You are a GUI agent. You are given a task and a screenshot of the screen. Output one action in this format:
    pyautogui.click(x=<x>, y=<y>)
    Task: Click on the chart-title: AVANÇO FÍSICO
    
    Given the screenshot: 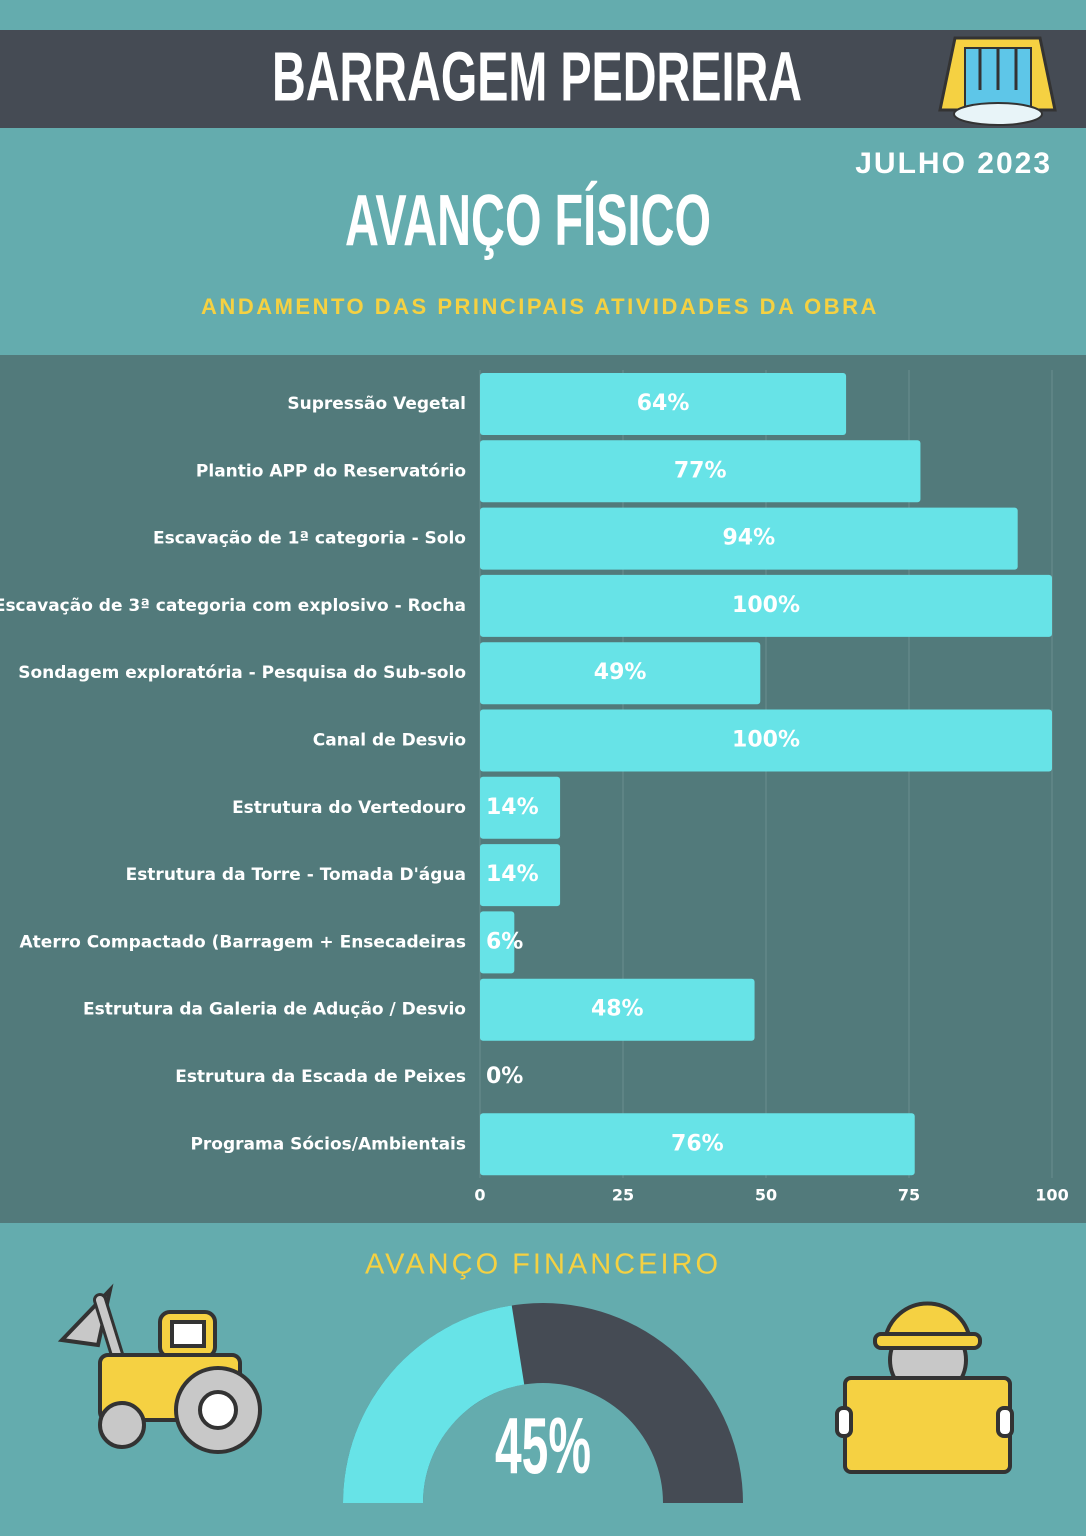 What is the action you would take?
    pyautogui.click(x=528, y=221)
    